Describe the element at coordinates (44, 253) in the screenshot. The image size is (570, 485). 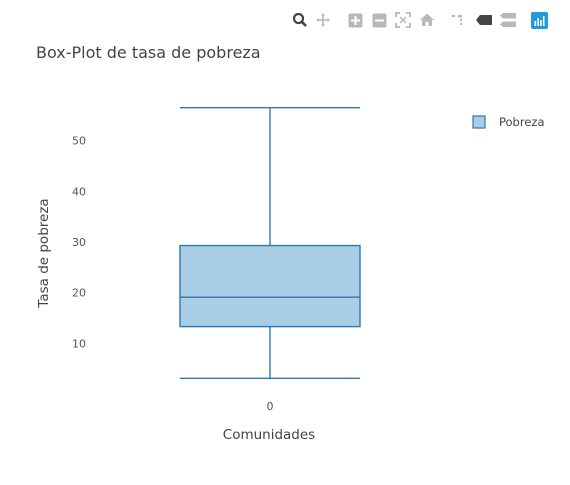
I see `y-axis-title: Tasa de pobreza` at that location.